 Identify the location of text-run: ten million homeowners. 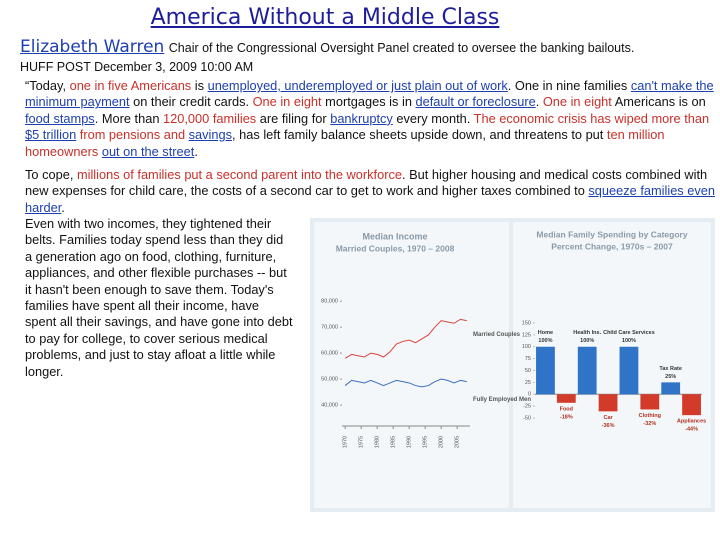
(345, 143).